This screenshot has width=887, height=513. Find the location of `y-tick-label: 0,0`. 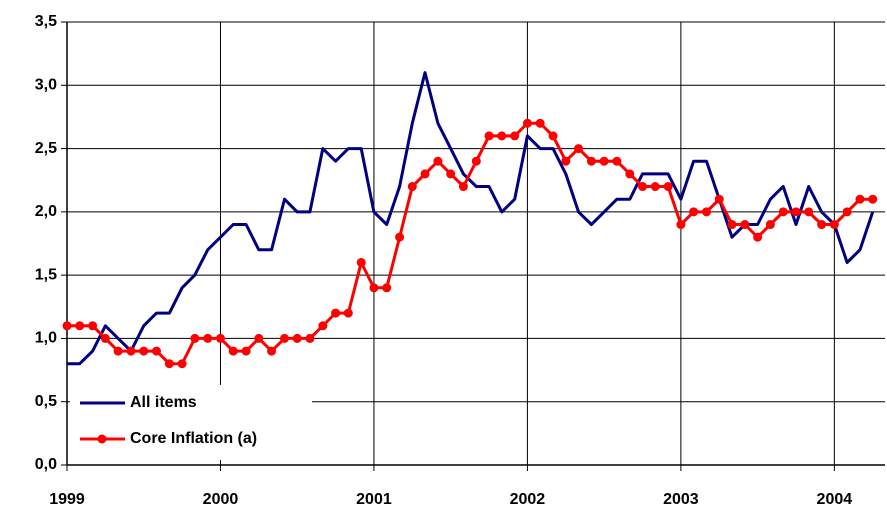

y-tick-label: 0,0 is located at coordinates (46, 464).